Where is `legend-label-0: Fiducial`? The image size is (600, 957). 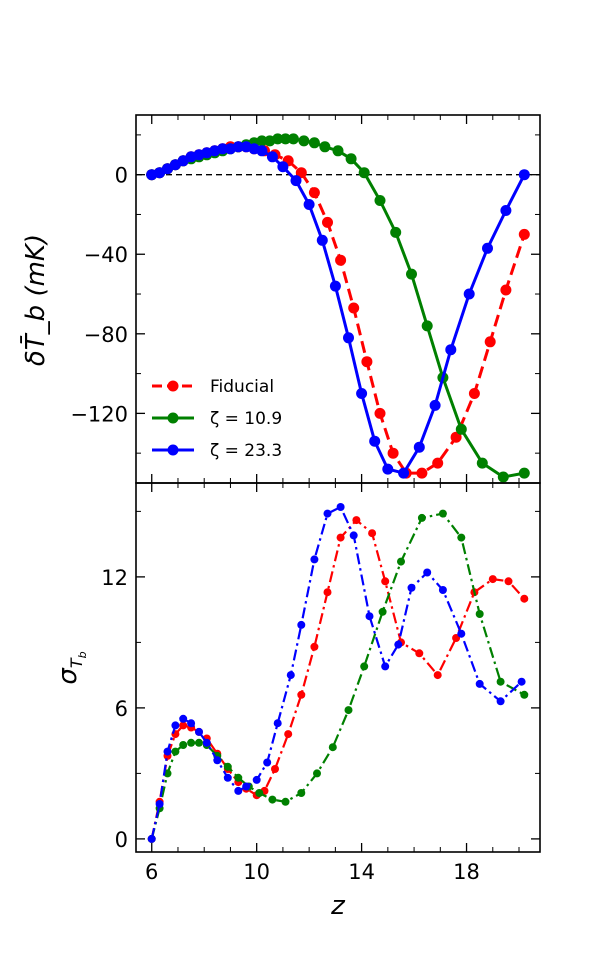
legend-label-0: Fiducial is located at coordinates (242, 387).